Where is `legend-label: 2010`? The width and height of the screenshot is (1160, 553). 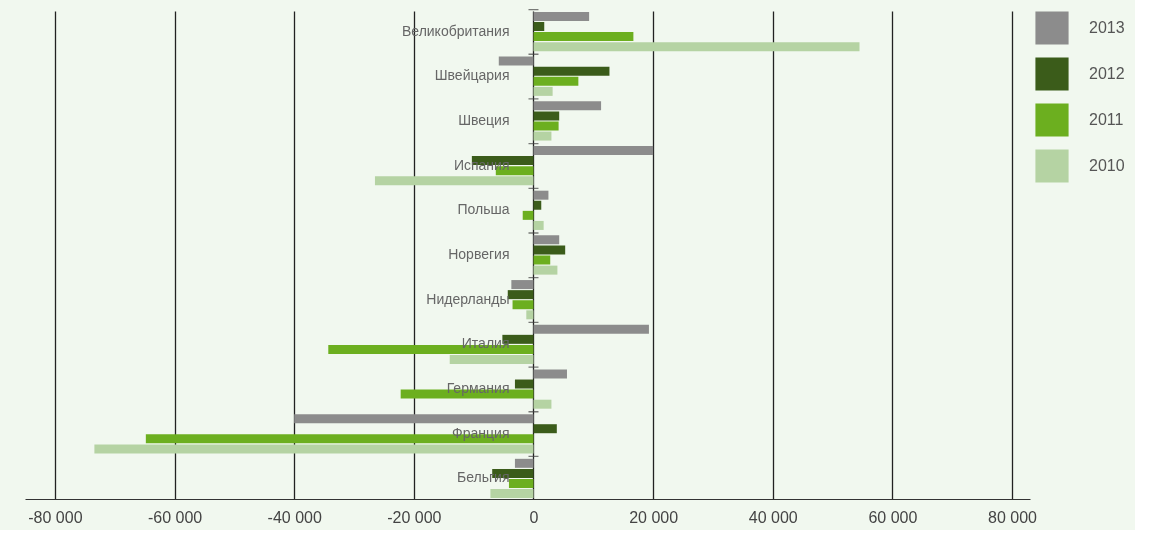
legend-label: 2010 is located at coordinates (1107, 165).